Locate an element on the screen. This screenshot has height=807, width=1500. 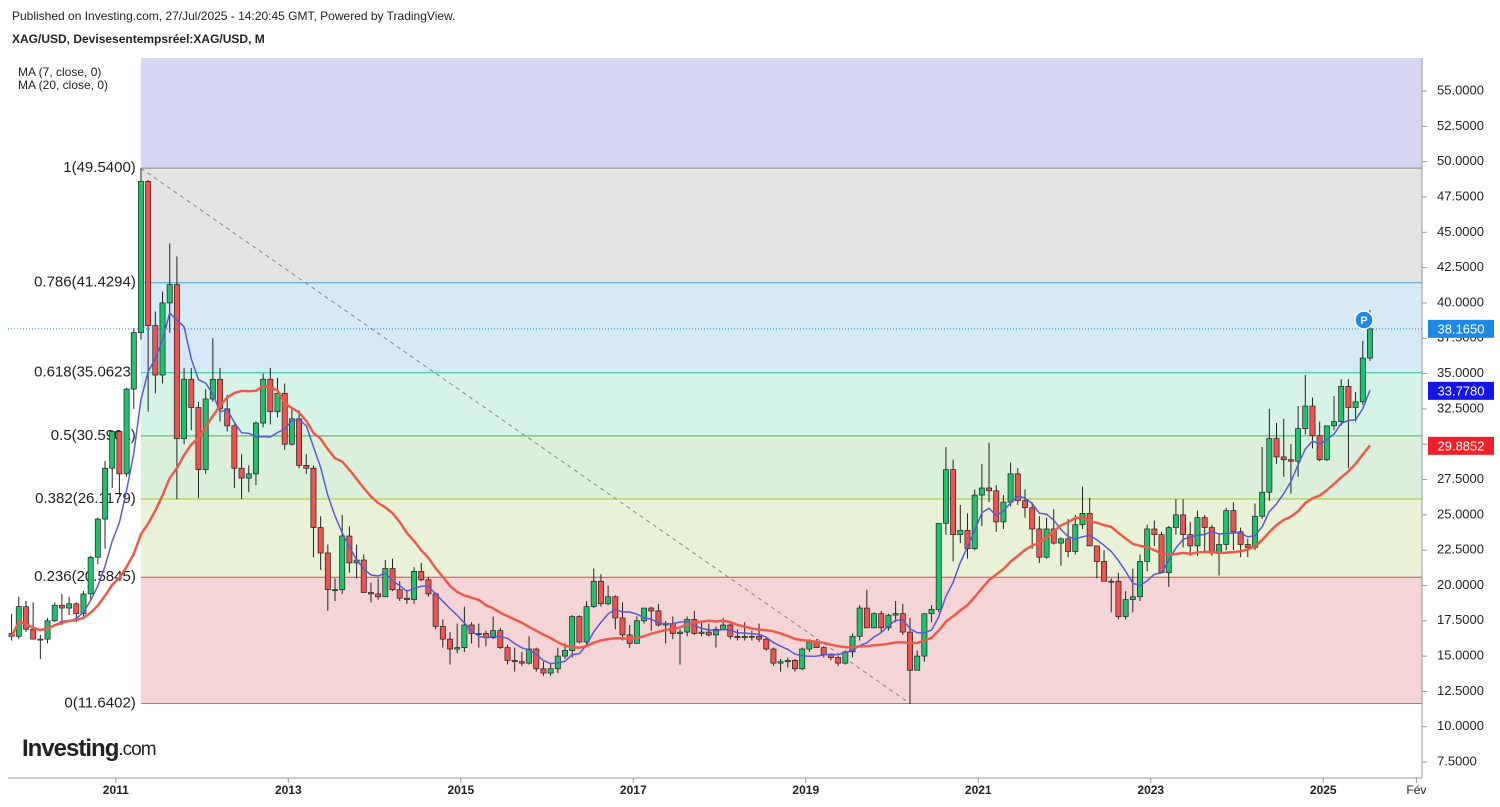
price-tag is located at coordinates (1461, 328).